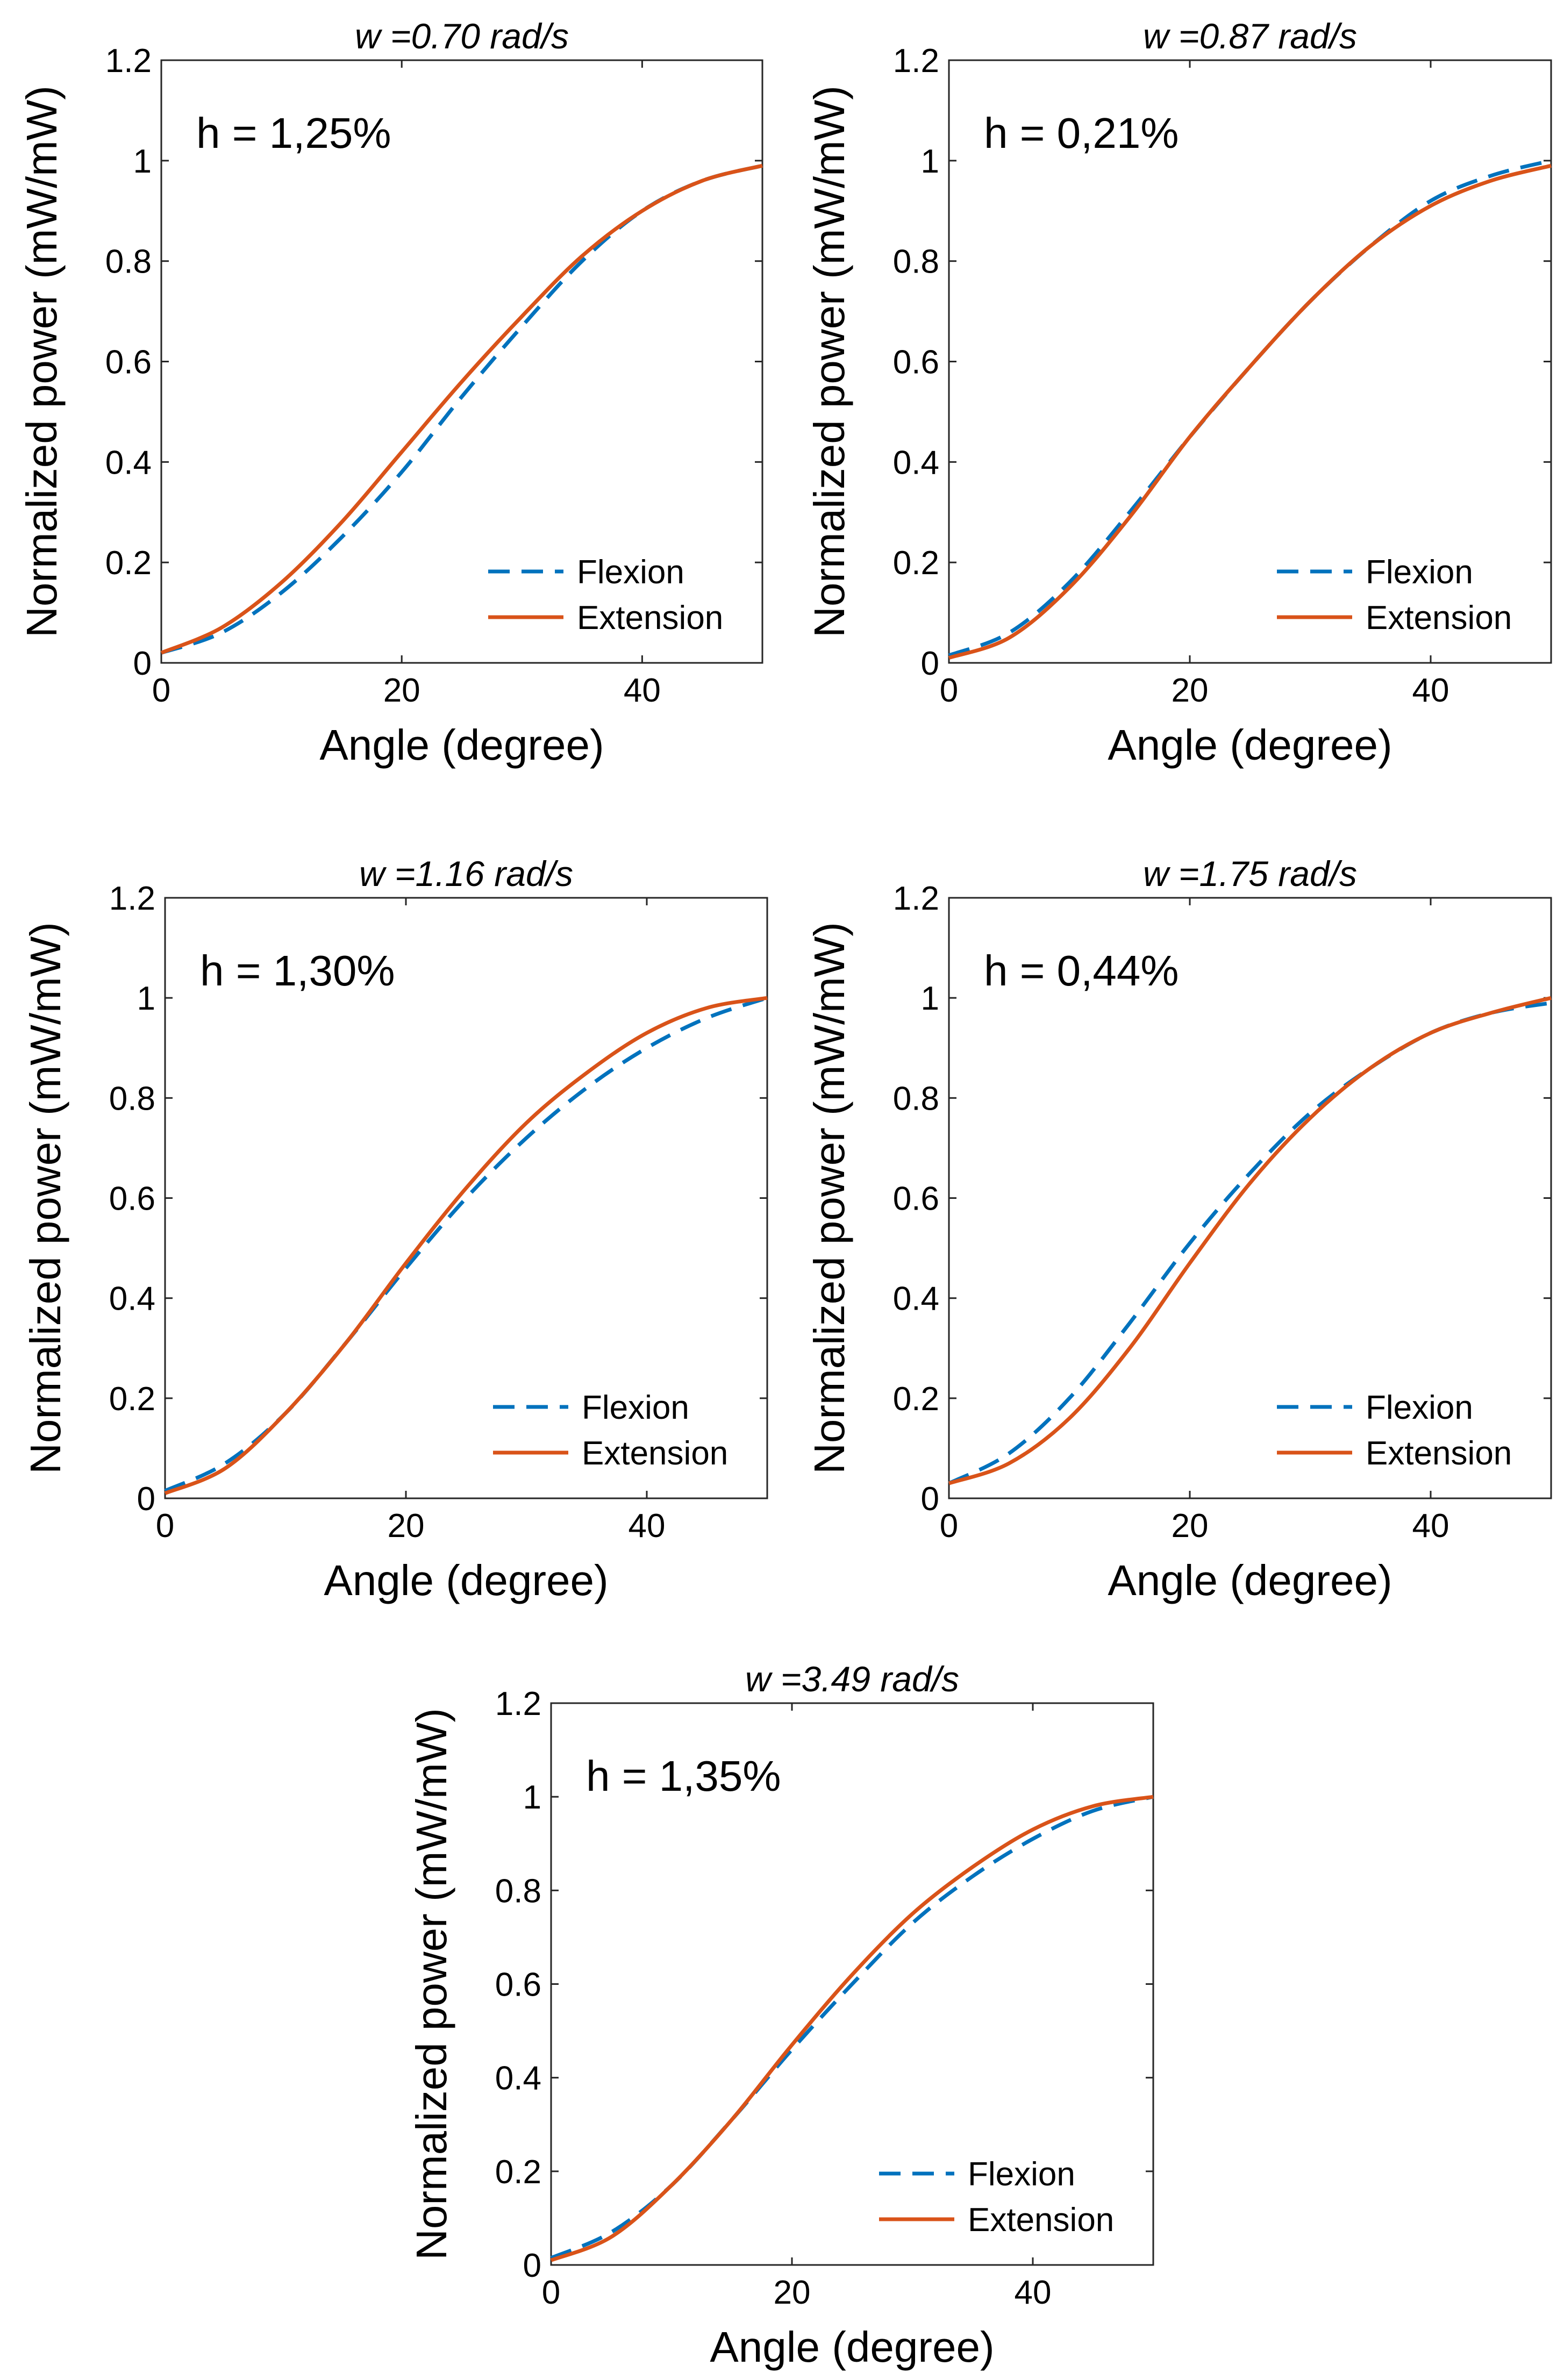 The height and width of the screenshot is (2380, 1564). What do you see at coordinates (1250, 36) in the screenshot?
I see `chart-title: w =0.87 rad/s` at bounding box center [1250, 36].